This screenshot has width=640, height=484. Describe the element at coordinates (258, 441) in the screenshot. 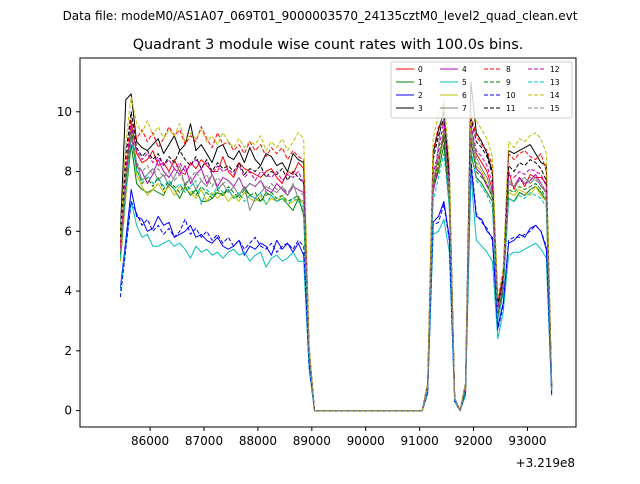

I see `x-tick-label: 88000` at that location.